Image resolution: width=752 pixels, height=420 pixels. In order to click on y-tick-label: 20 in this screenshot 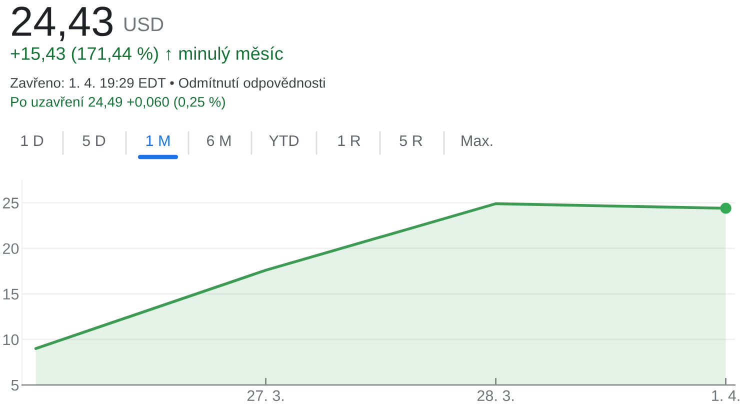, I will do `click(11, 248)`.